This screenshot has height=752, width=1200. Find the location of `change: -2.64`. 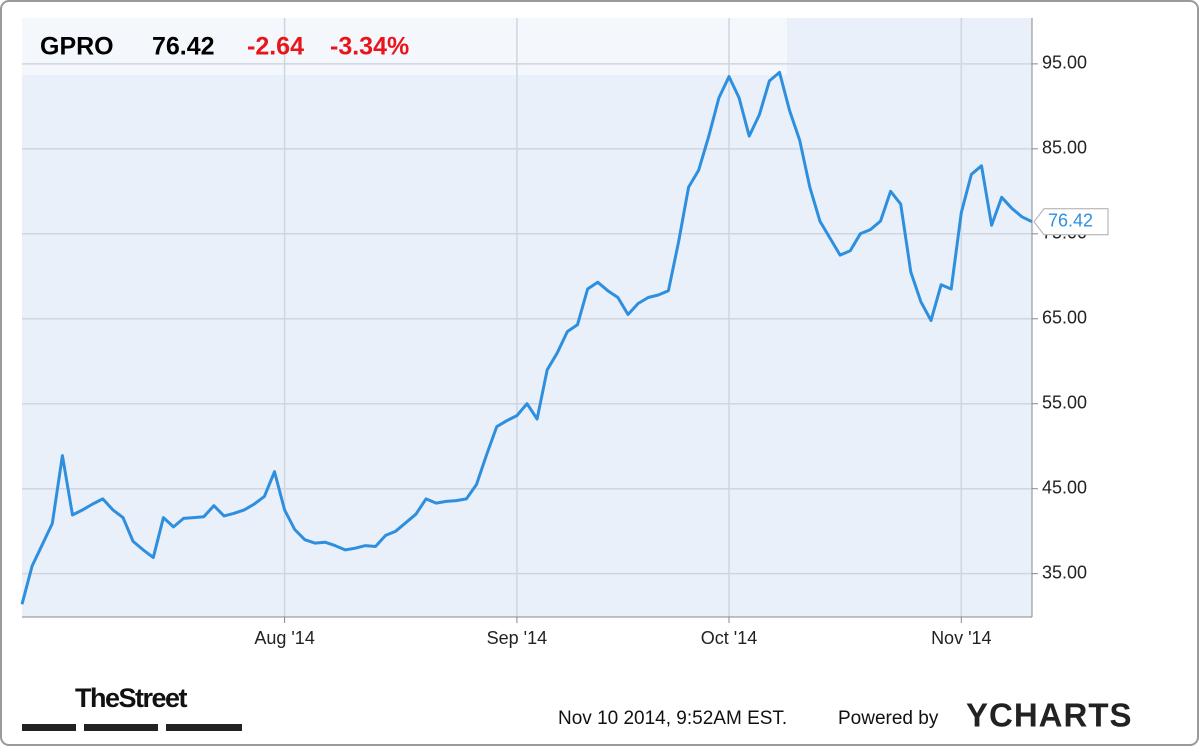

change: -2.64 is located at coordinates (275, 47).